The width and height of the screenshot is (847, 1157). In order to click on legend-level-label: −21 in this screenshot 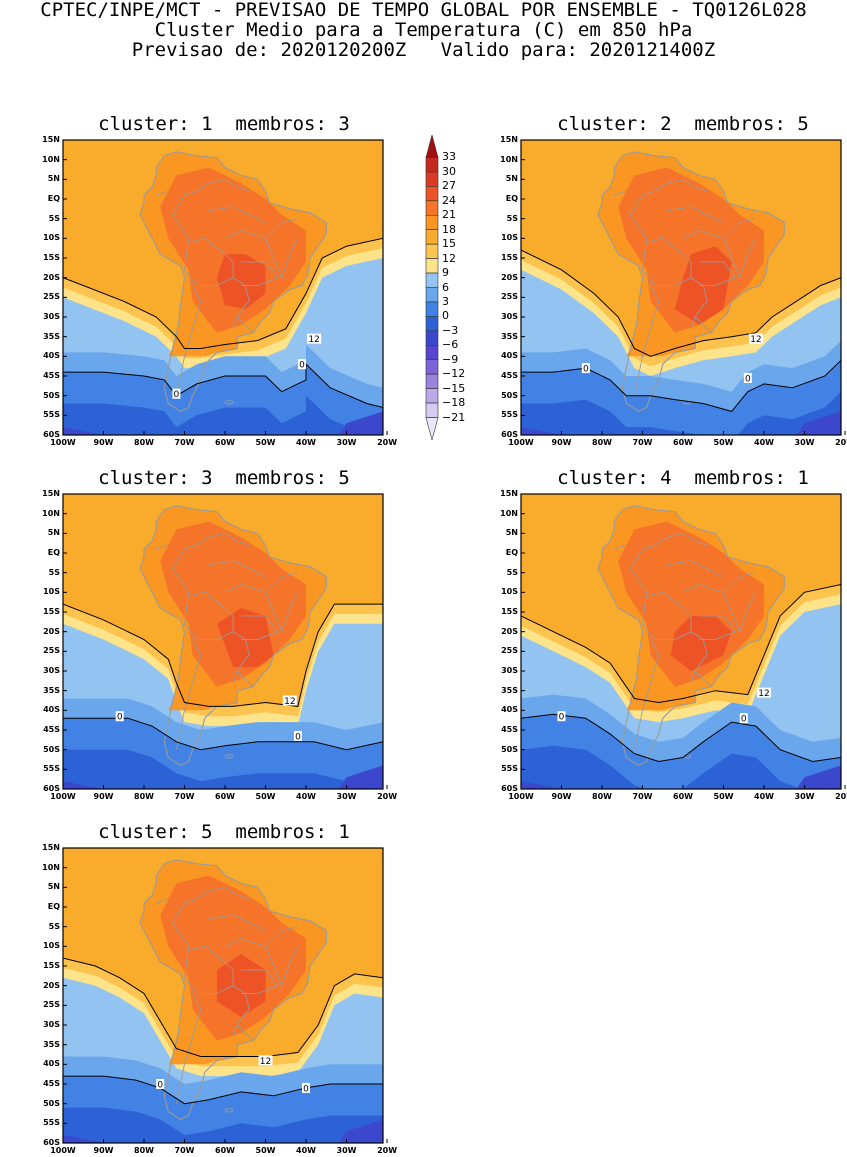, I will do `click(454, 417)`.